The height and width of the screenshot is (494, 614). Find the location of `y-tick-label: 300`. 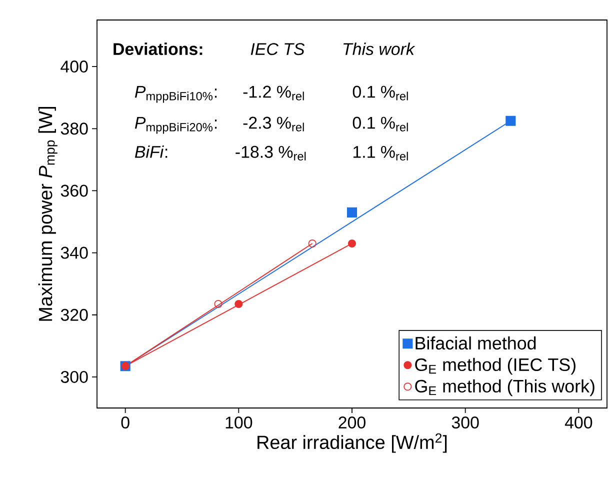

y-tick-label: 300 is located at coordinates (74, 376).